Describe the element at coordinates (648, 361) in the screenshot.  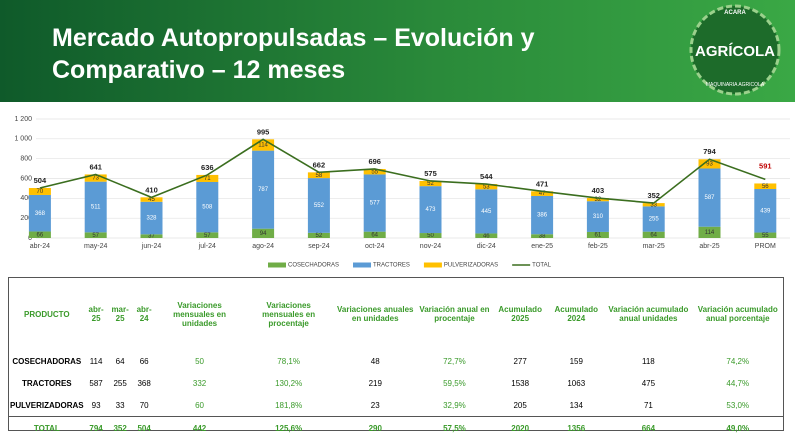
I see `cell: 118` at that location.